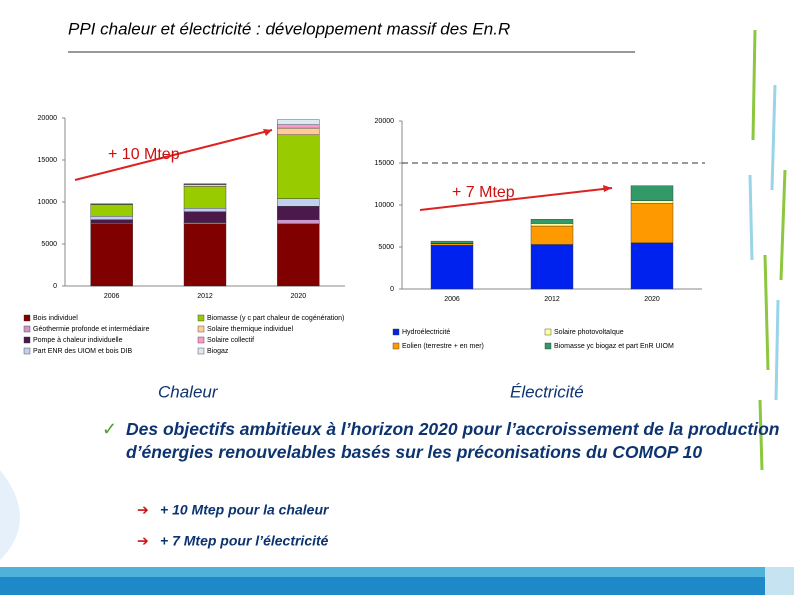  Describe the element at coordinates (83, 351) in the screenshot. I see `legend-label: Part ENR des UIOM et bois DIB` at that location.